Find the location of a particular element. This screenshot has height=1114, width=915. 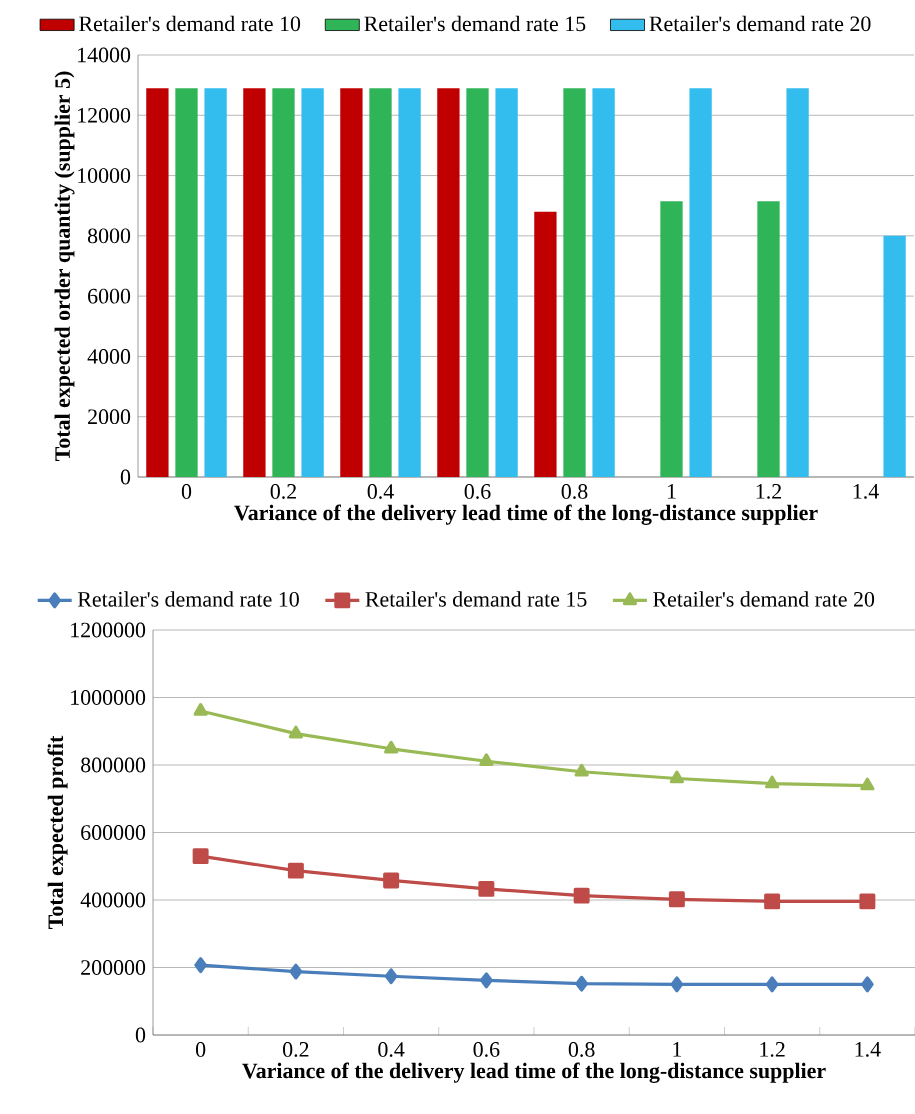

y-tick-label: 4000 is located at coordinates (109, 356).